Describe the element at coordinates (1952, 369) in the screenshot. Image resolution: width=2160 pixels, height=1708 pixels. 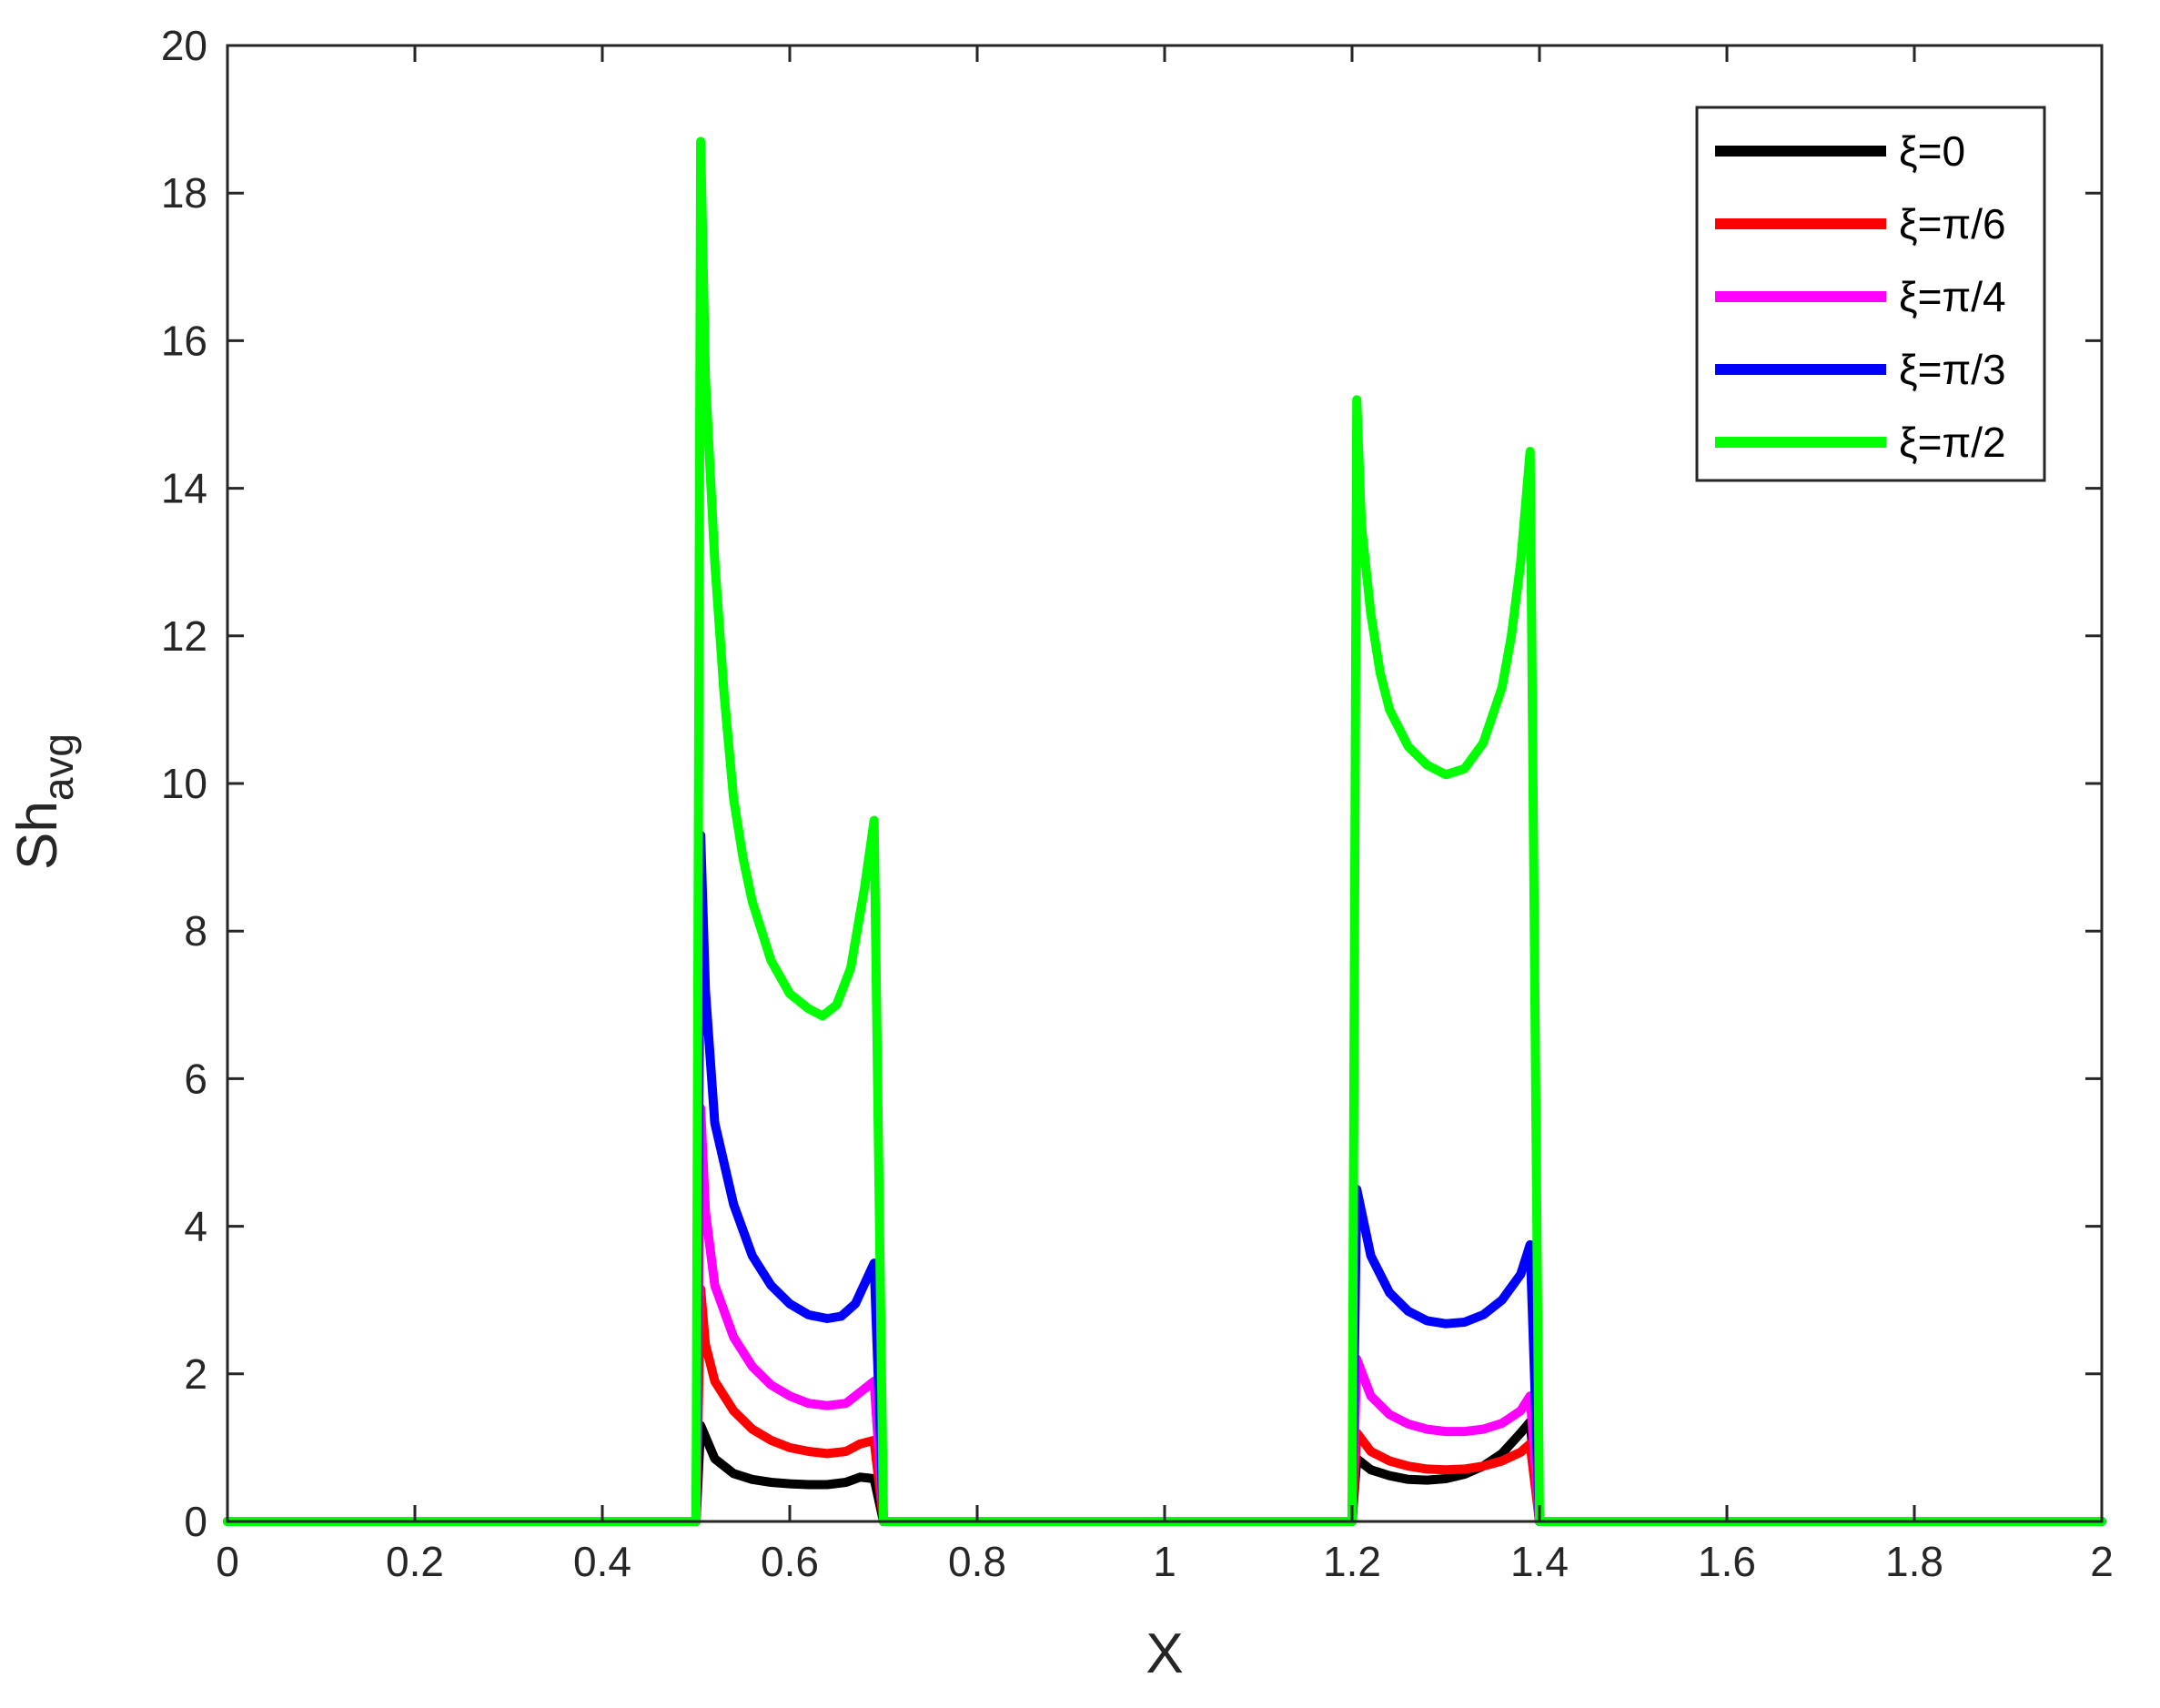
I see `legend-label-3: ξ=π/3` at that location.